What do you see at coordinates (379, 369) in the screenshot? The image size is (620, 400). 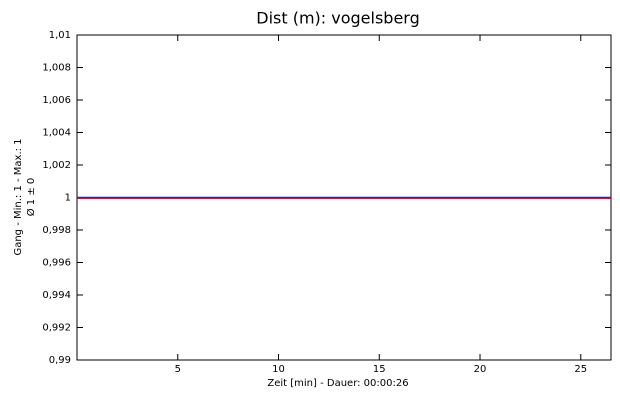 I see `x-tick-label: 15` at bounding box center [379, 369].